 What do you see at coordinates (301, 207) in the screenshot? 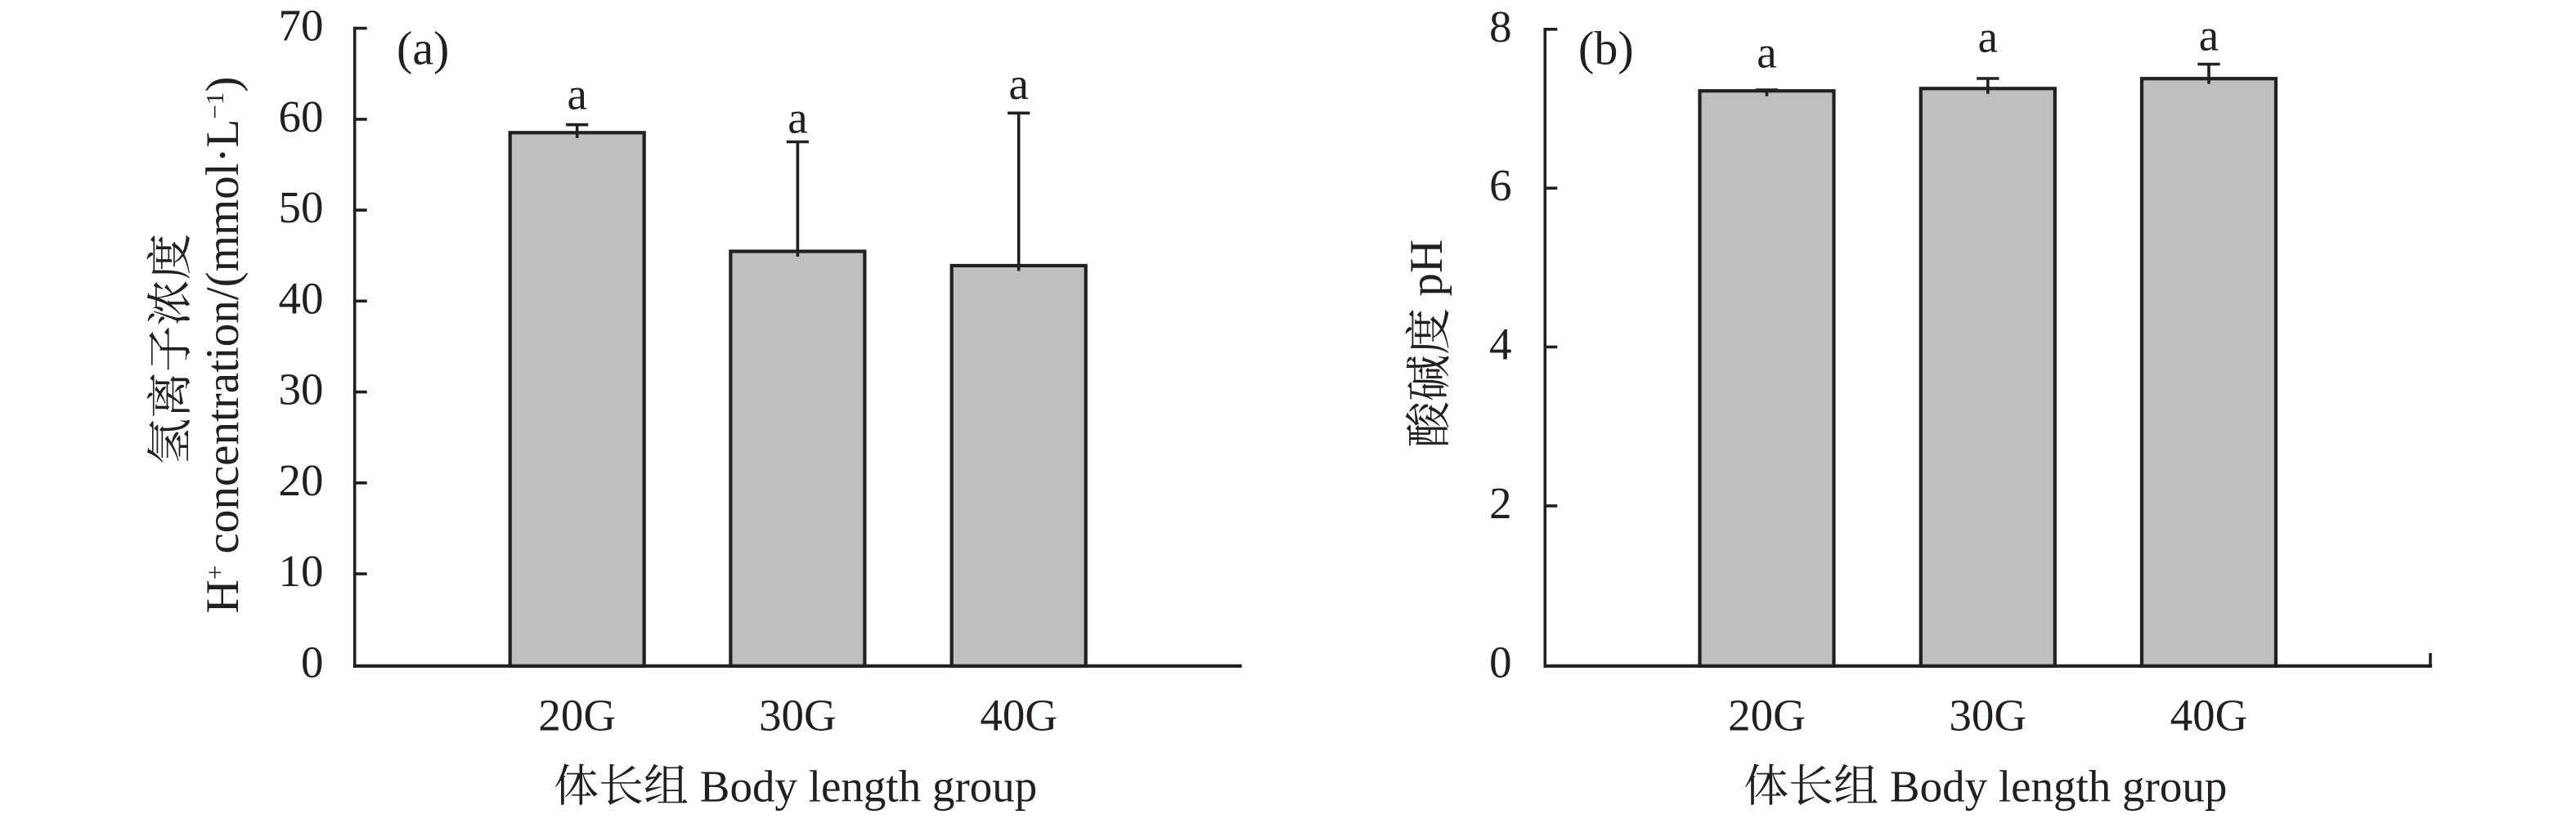
I see `svg-text: 50` at bounding box center [301, 207].